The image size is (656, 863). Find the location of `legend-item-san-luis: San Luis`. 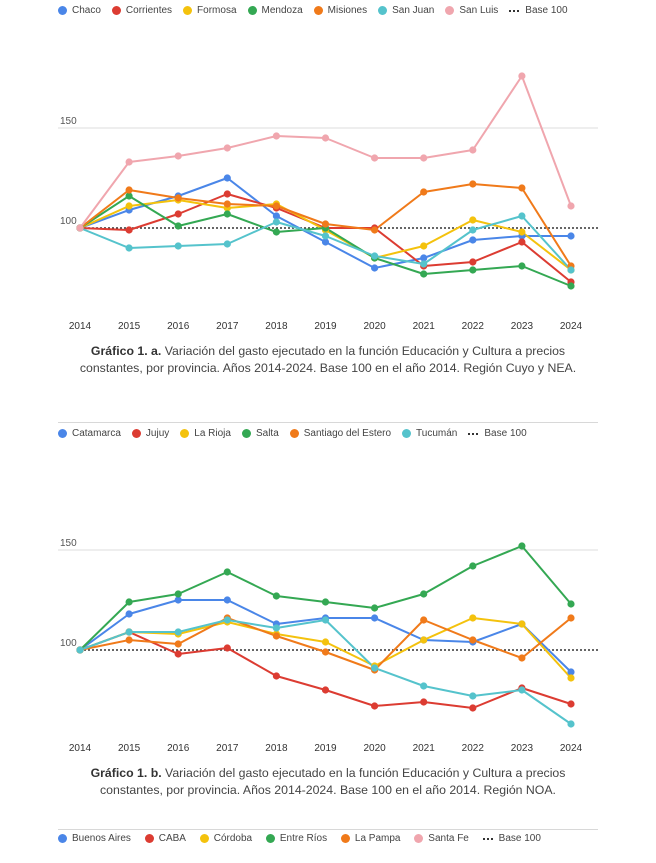

legend-item-san-luis: San Luis is located at coordinates (471, 10).